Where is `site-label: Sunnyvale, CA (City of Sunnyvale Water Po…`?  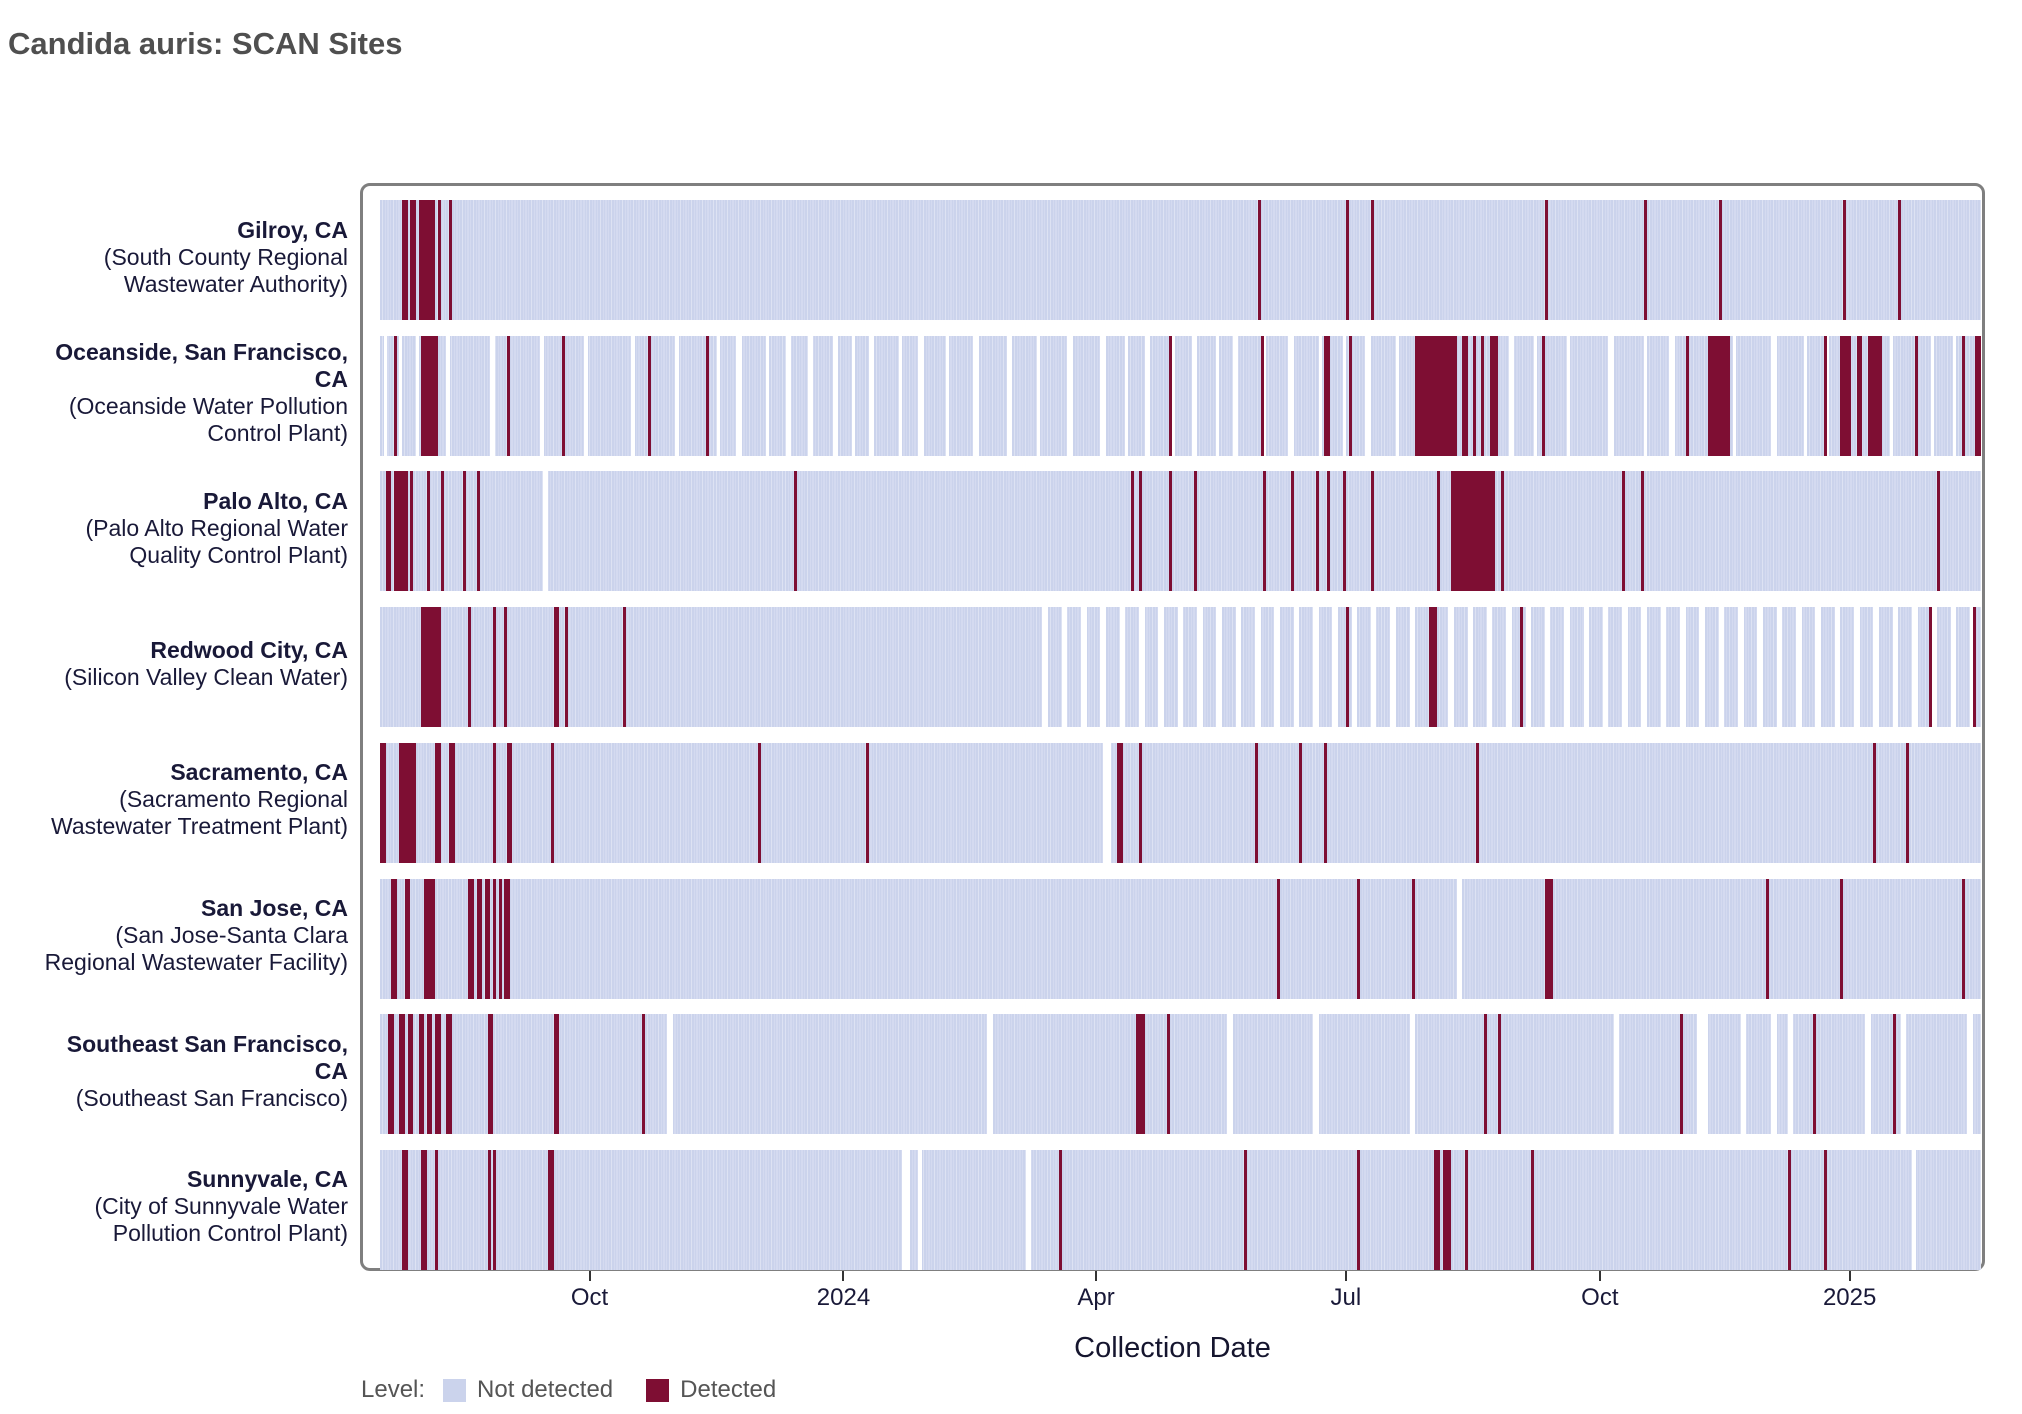 site-label: Sunnyvale, CA (City of Sunnyvale Water Po… is located at coordinates (195, 1207).